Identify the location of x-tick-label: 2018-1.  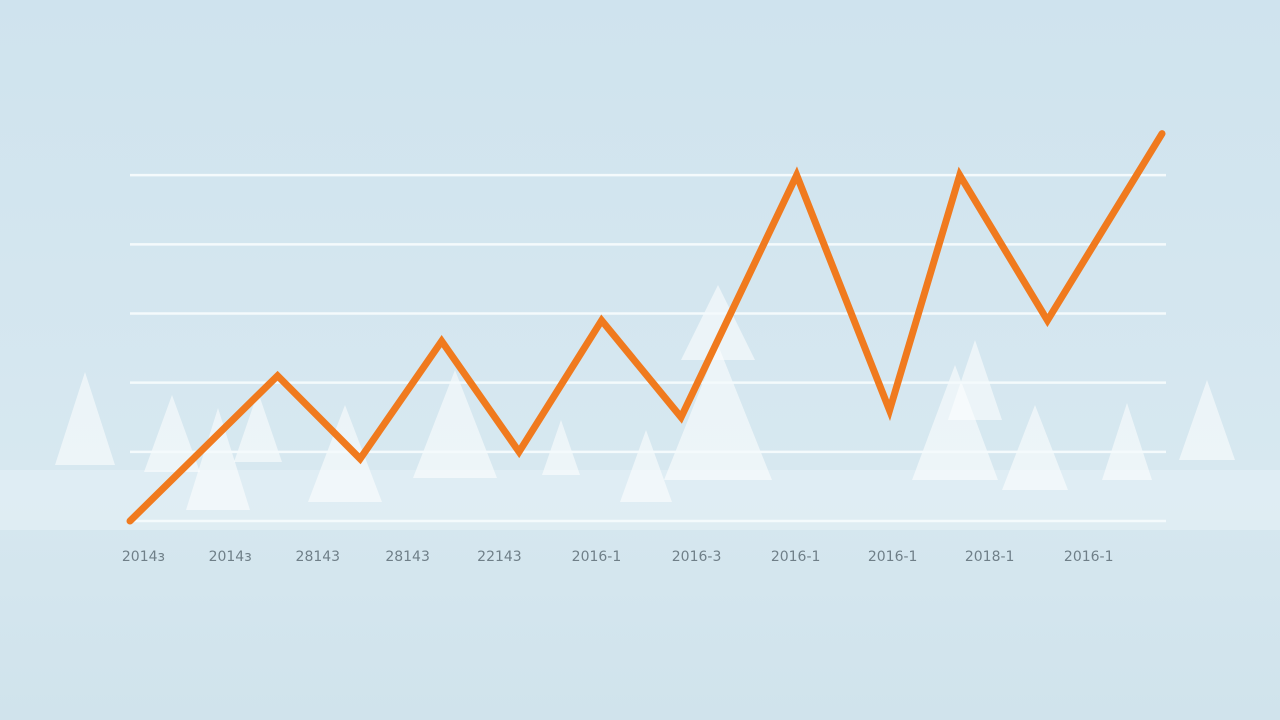
(990, 557).